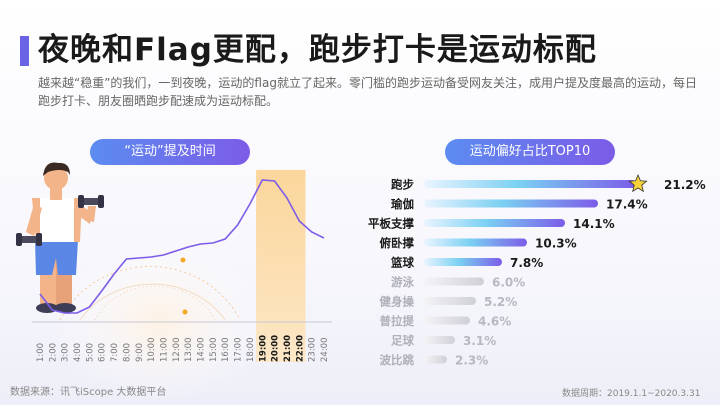  I want to click on x-tick-label: 20:00, so click(276, 348).